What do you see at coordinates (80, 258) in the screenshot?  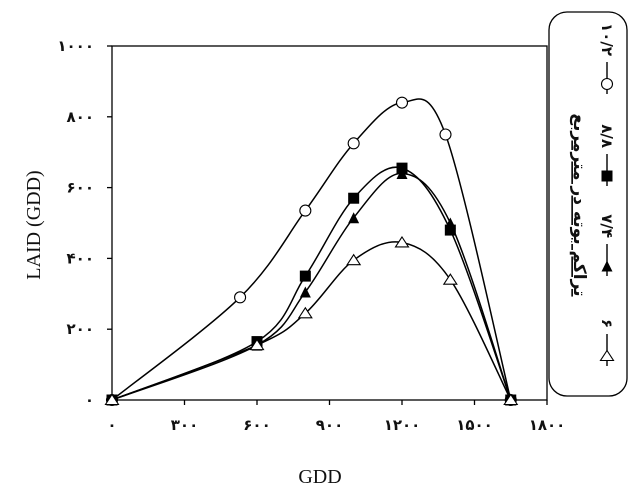 I see `y-tick-label: ۴۰۰` at bounding box center [80, 258].